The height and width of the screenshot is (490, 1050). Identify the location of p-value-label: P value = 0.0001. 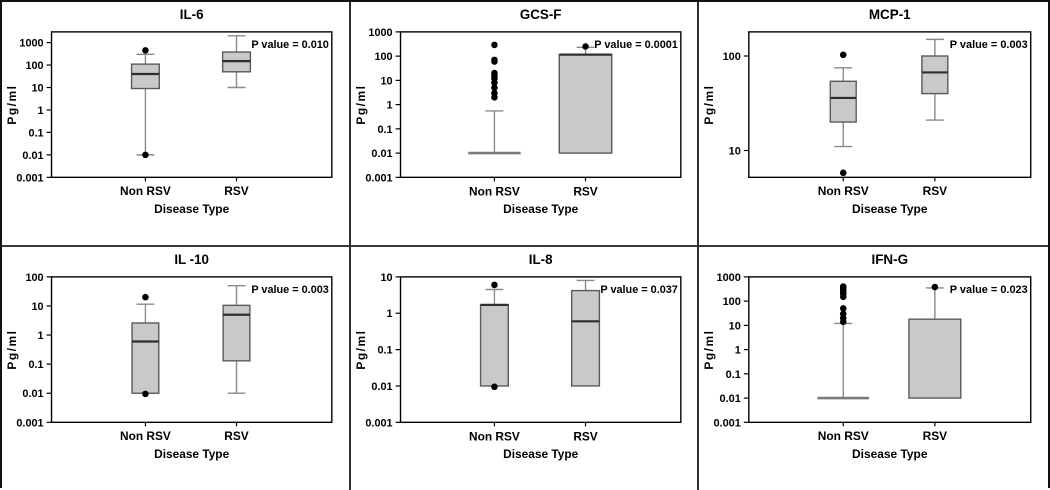
(636, 45).